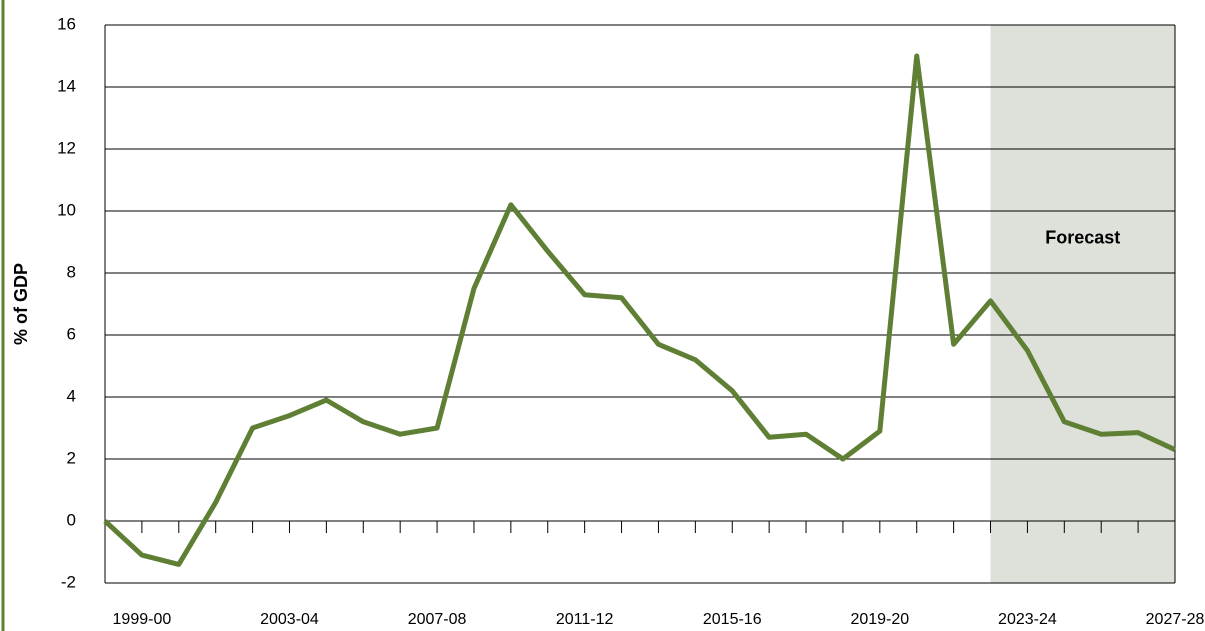 This screenshot has width=1205, height=631. I want to click on x-tick-label: 2011-12, so click(585, 619).